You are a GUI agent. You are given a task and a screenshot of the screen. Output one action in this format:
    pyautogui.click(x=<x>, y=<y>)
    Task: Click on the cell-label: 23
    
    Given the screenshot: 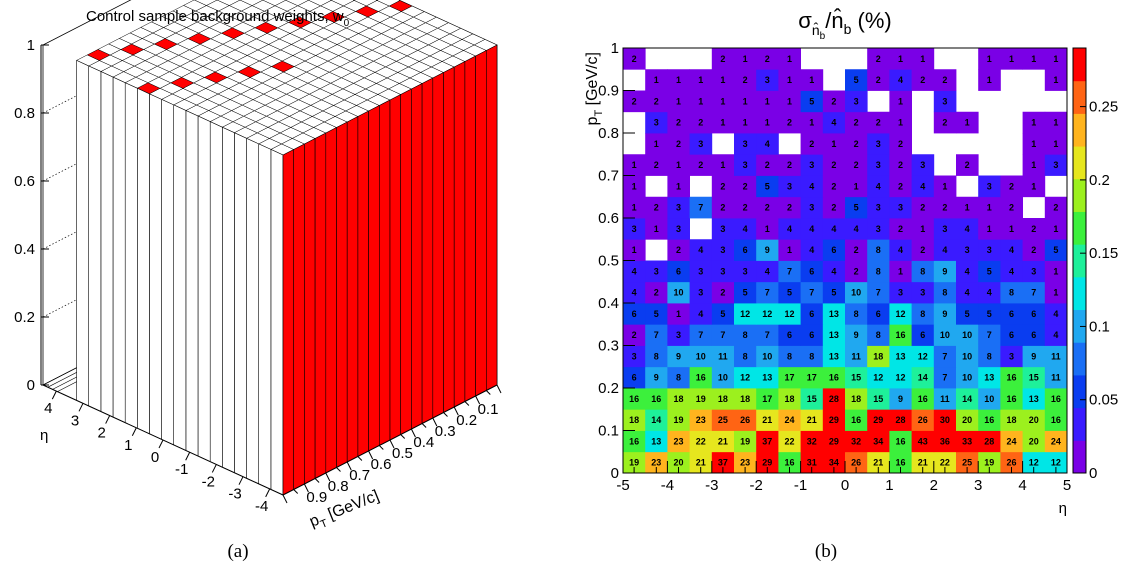 What is the action you would take?
    pyautogui.click(x=745, y=463)
    